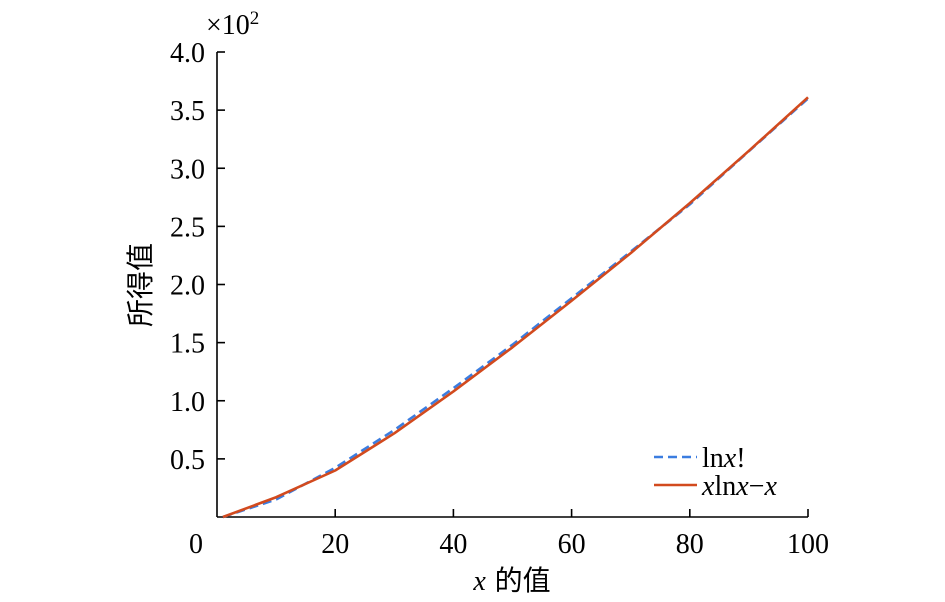 The width and height of the screenshot is (945, 602). What do you see at coordinates (724, 458) in the screenshot?
I see `legend-label: lnx!` at bounding box center [724, 458].